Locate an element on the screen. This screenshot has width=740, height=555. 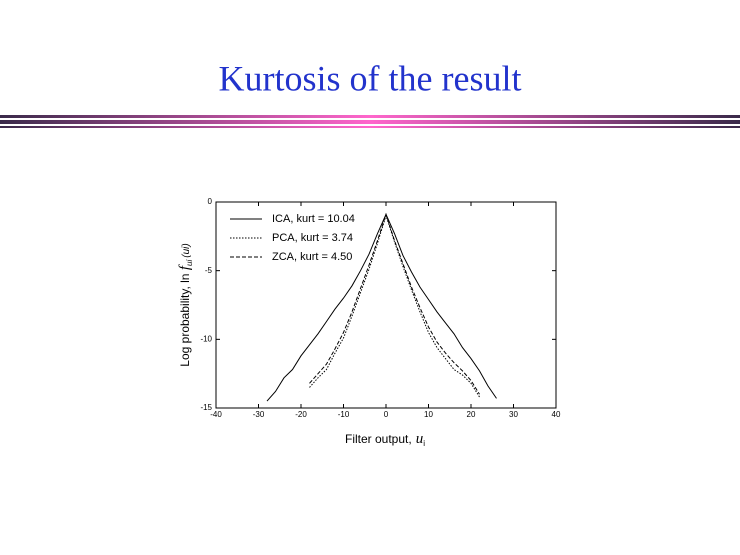
y-tick-label: -10 is located at coordinates (206, 338).